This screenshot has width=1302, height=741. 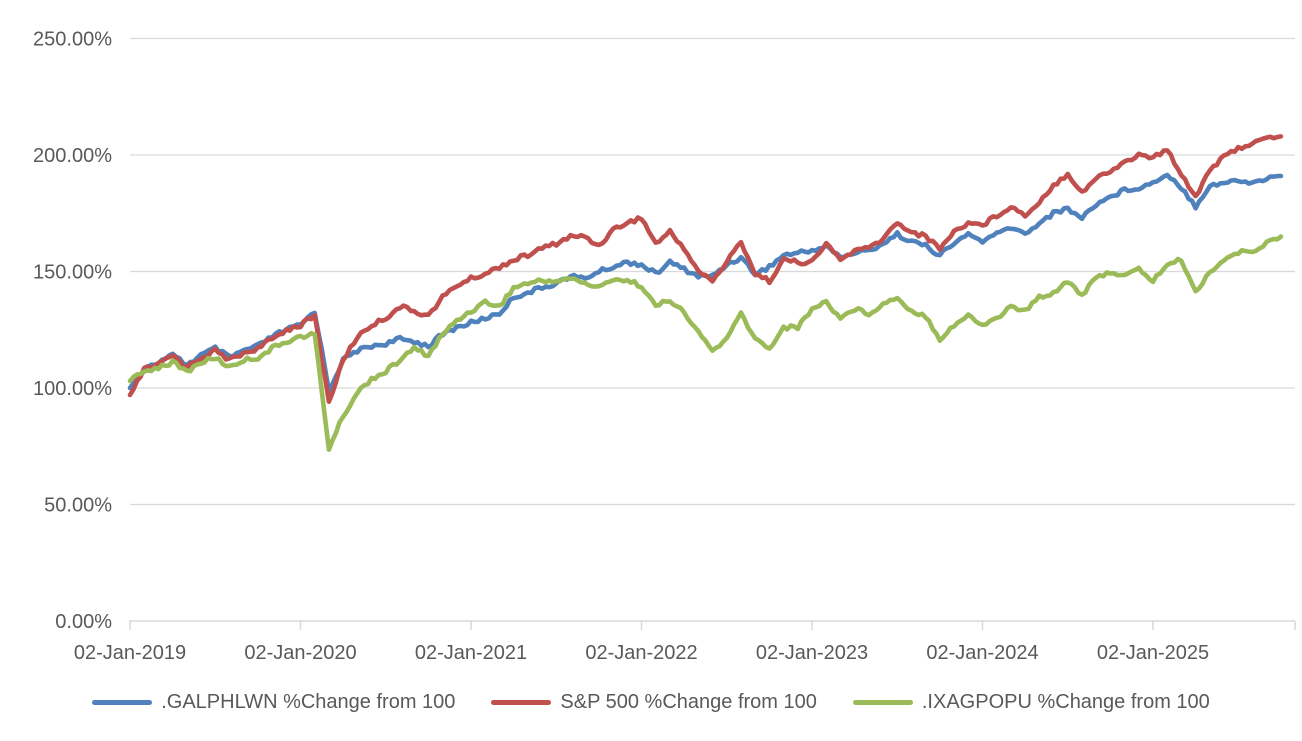 I want to click on legend-line-swatch-green, so click(x=882, y=702).